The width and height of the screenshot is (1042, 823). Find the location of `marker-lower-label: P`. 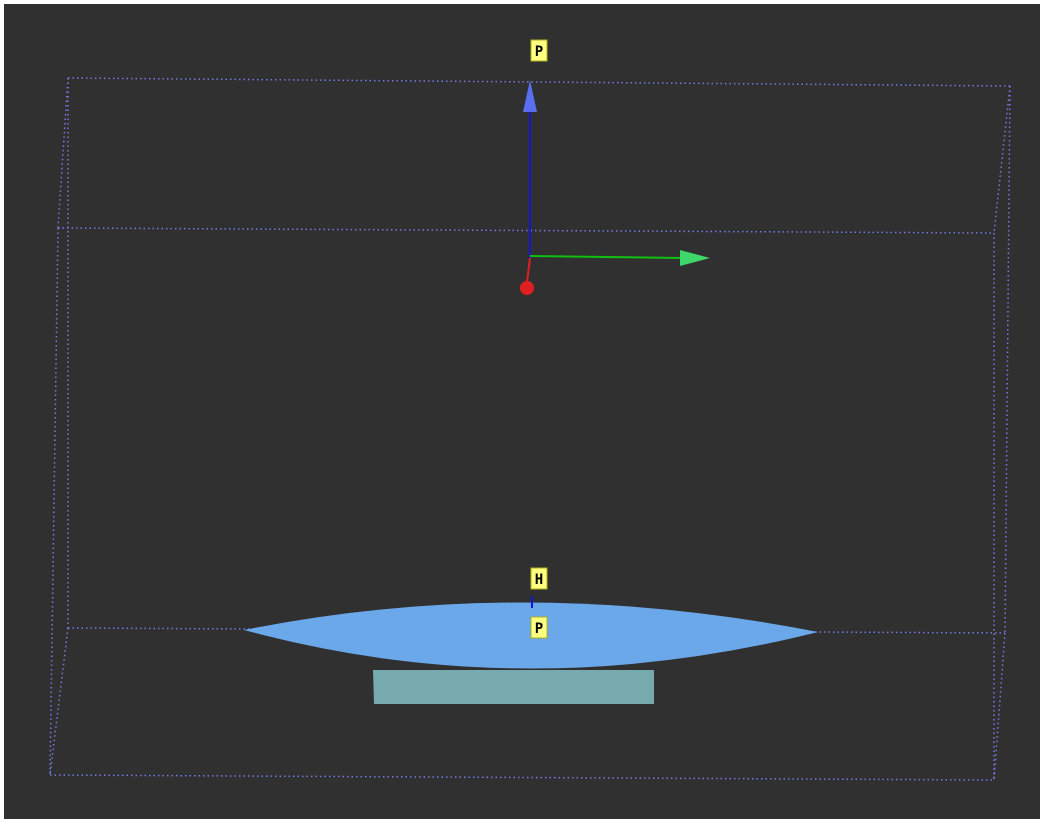

marker-lower-label: P is located at coordinates (539, 629).